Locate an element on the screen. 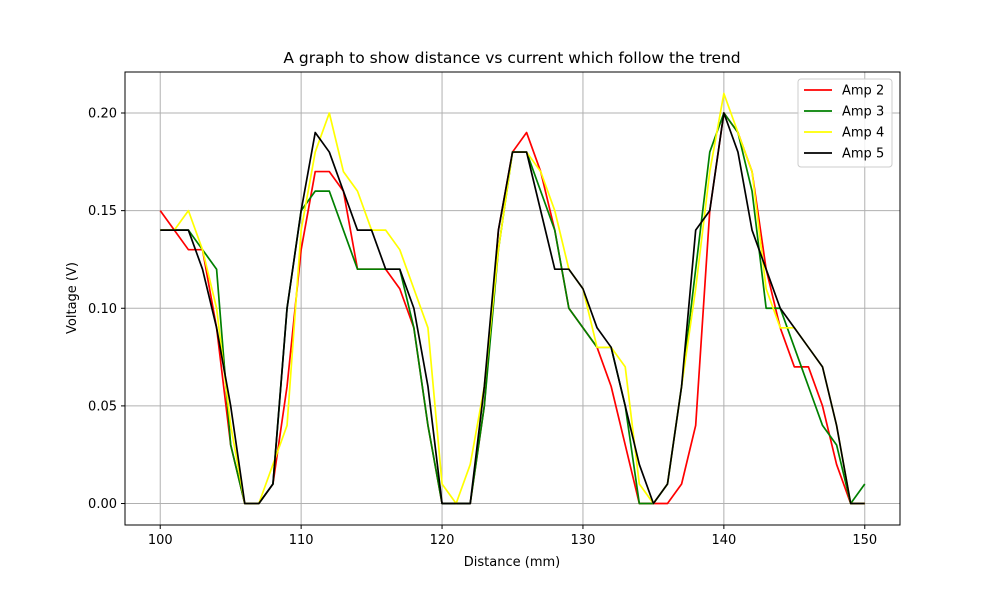  legend: Amp 2 Amp 3 Amp 4 Amp 5 is located at coordinates (845, 123).